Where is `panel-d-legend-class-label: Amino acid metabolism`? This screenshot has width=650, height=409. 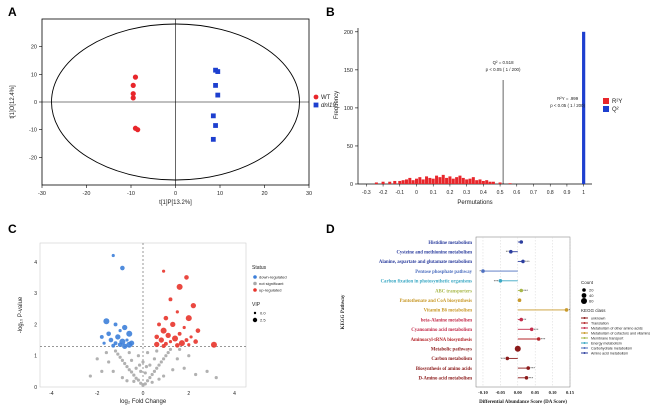
panel-d-legend-class-label: Amino acid metabolism is located at coordinates (609, 353).